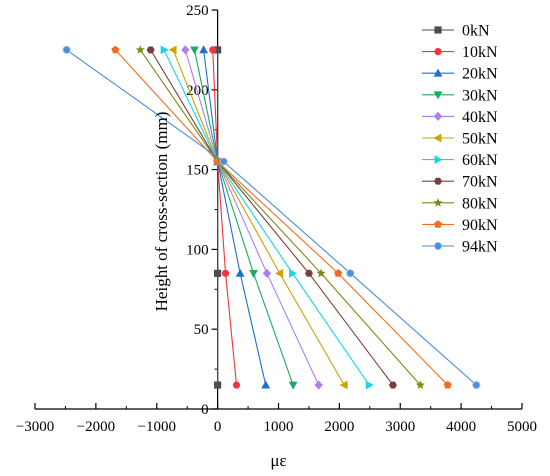 The height and width of the screenshot is (476, 550). Describe the element at coordinates (460, 95) in the screenshot. I see `legend-item: 30kN` at that location.